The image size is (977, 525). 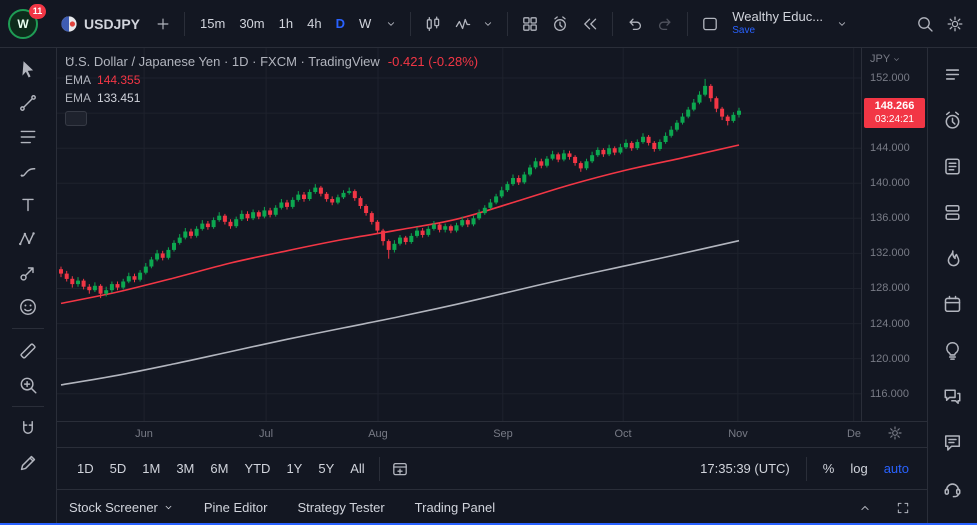 What do you see at coordinates (829, 468) in the screenshot?
I see `percent-scale-button: %` at bounding box center [829, 468].